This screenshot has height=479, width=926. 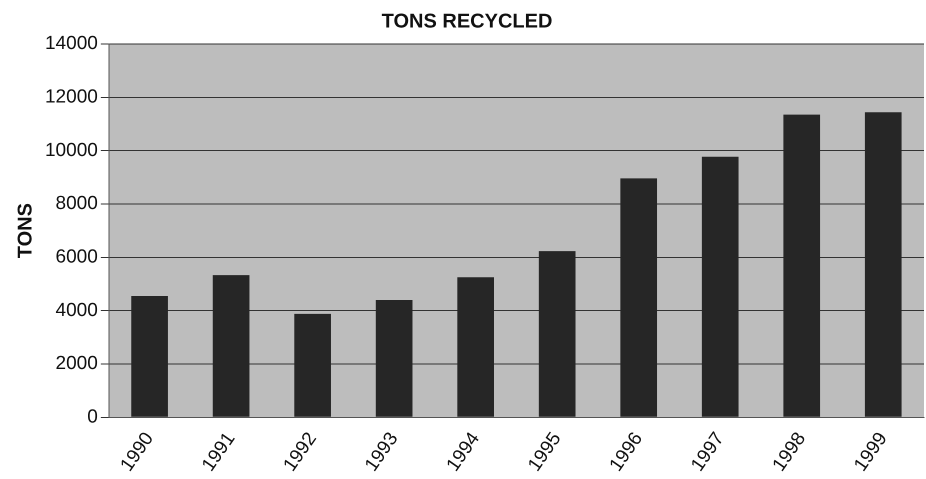 I want to click on y-tick-label: 4000, so click(x=77, y=310).